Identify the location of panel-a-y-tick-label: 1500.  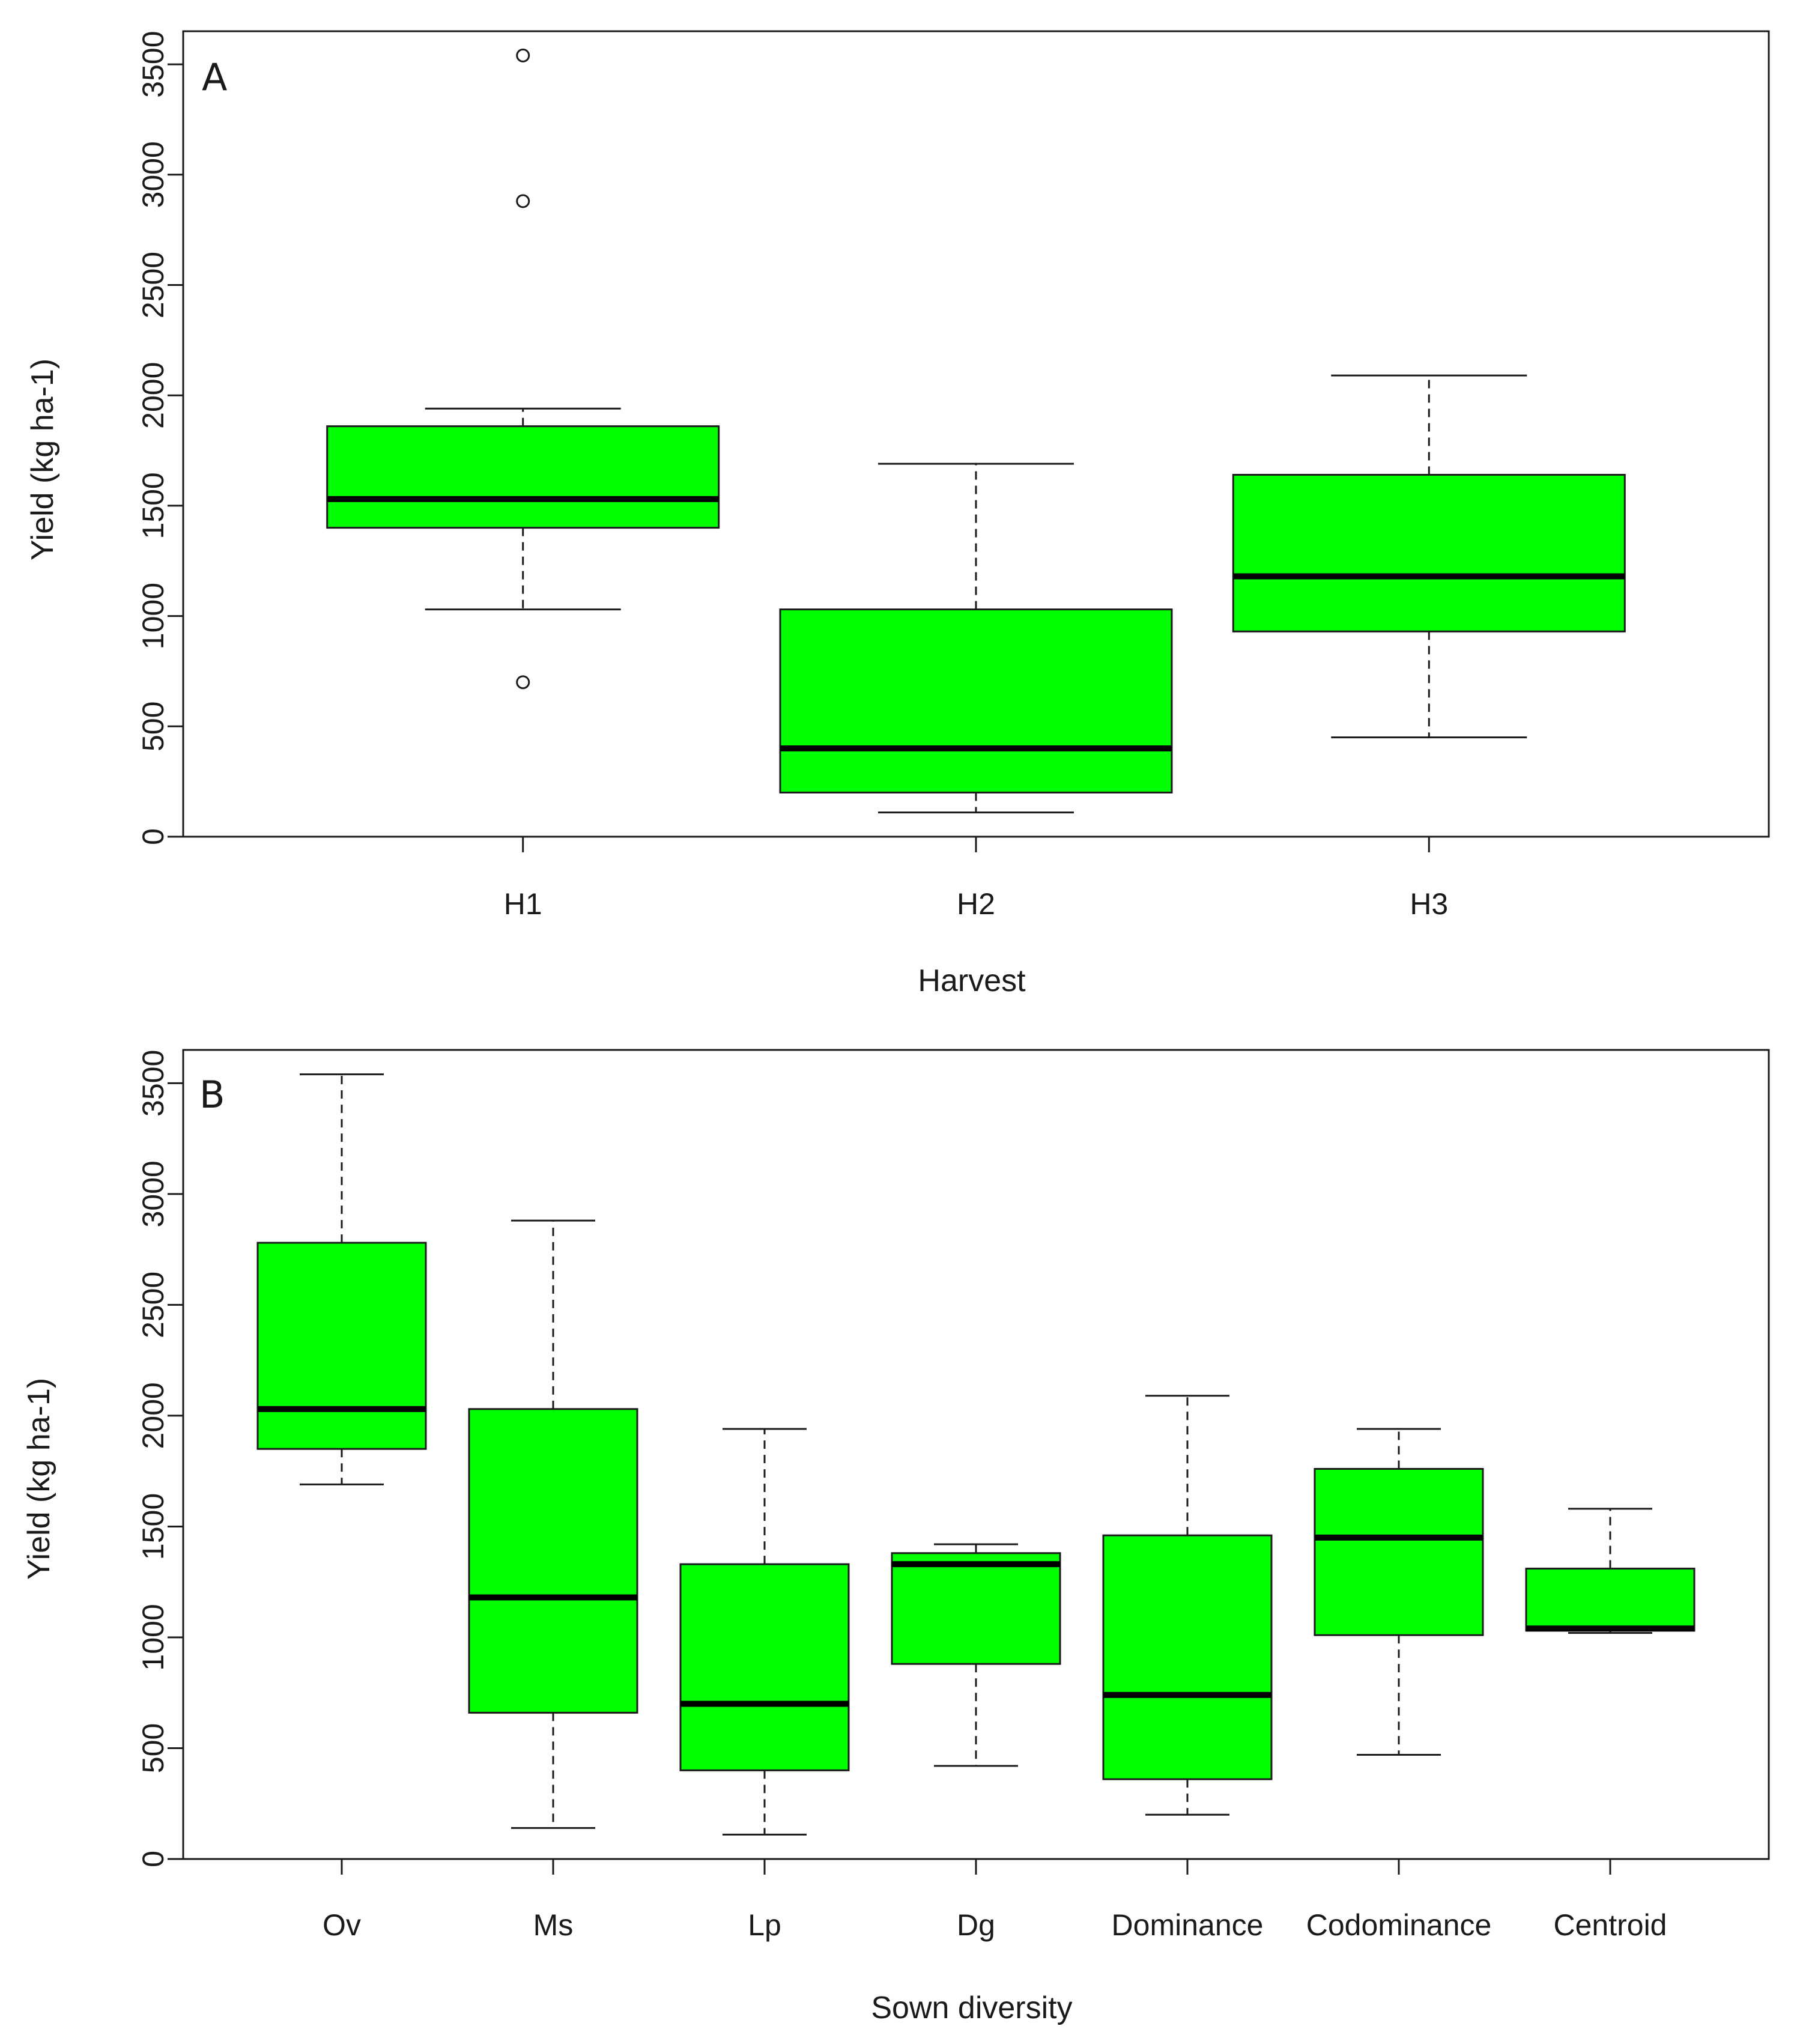
(153, 506).